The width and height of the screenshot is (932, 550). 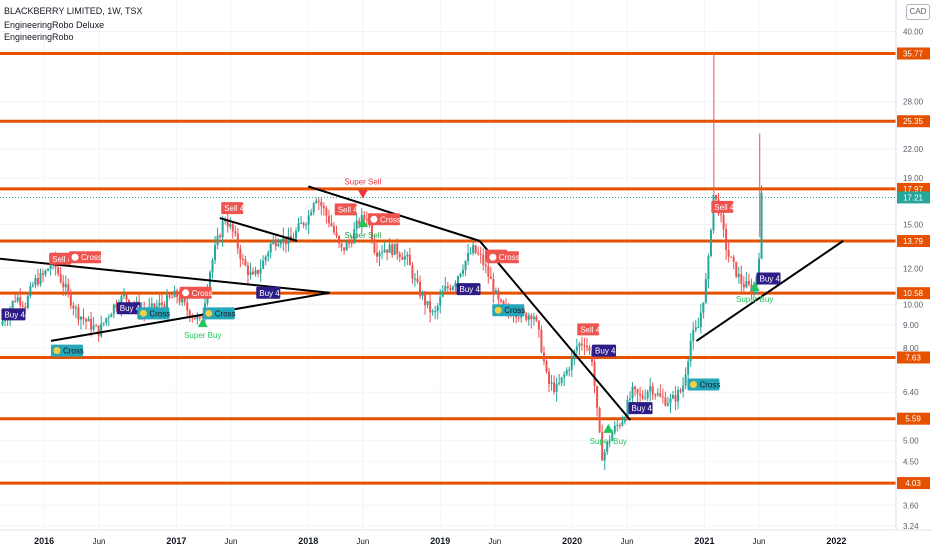 I want to click on x-tick-label: Jun, so click(x=231, y=541).